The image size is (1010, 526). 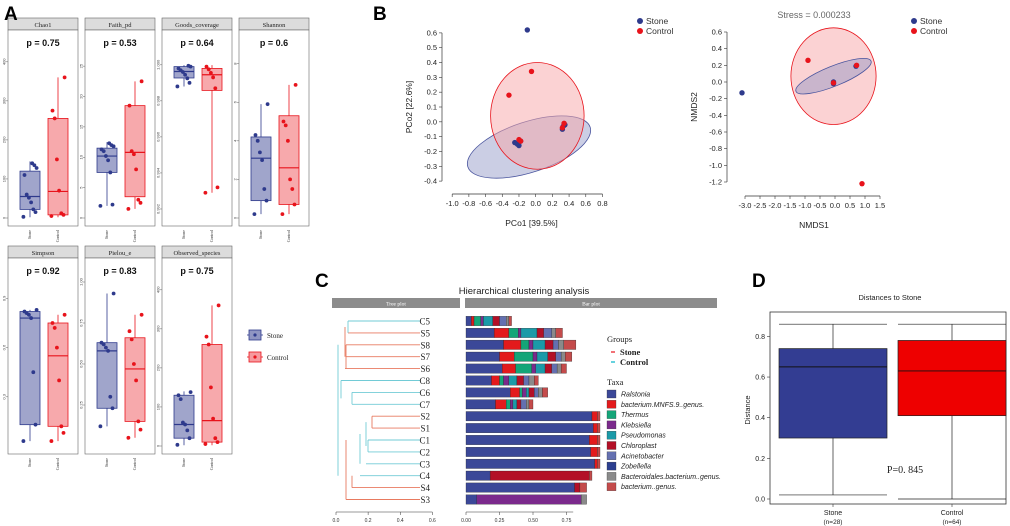 What do you see at coordinates (639, 446) in the screenshot?
I see `taxa-label-chloroplast: Chloroplast` at bounding box center [639, 446].